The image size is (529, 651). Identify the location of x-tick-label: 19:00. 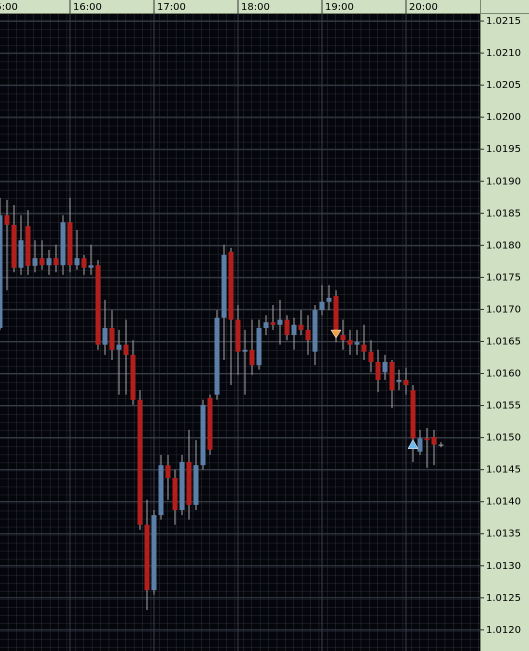
(339, 7).